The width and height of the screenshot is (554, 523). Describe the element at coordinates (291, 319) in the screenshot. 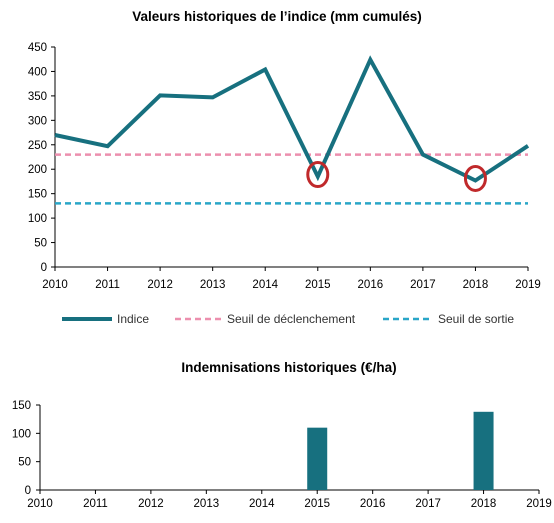

I see `legend-seuil-declenchement-label: Seuil de déclenchement` at that location.